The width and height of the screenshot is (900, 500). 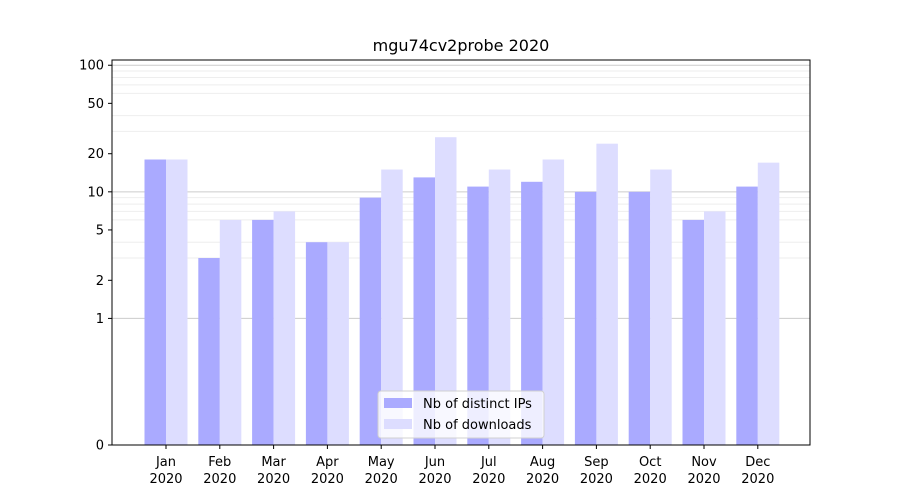 What do you see at coordinates (273, 462) in the screenshot?
I see `x-tick-label-month: Mar` at bounding box center [273, 462].